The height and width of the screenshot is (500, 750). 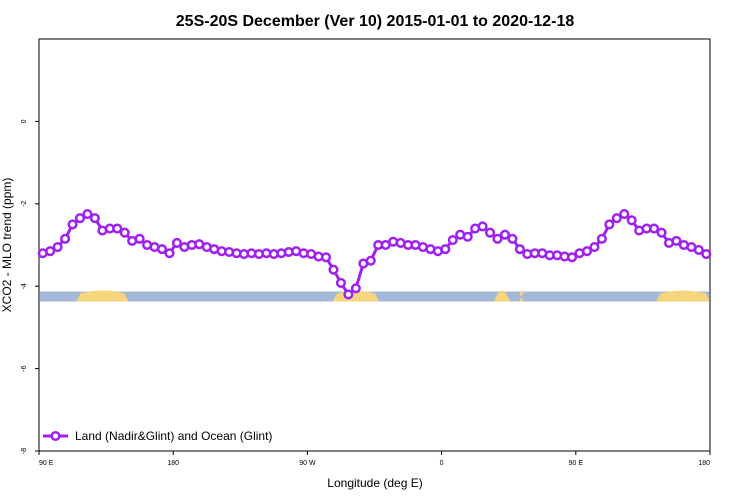 I want to click on legend: Land (Nadir&Glint) and Ocean (Glint), so click(x=157, y=436).